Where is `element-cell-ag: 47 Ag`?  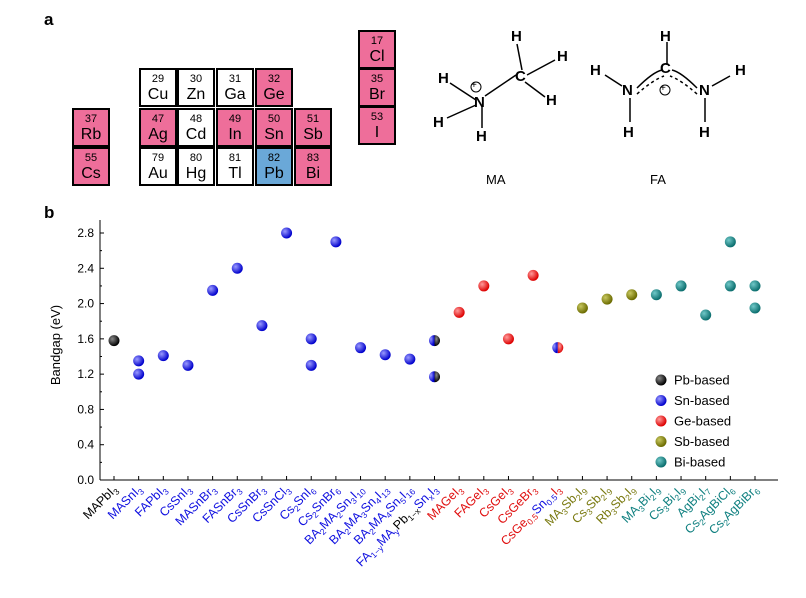 element-cell-ag: 47 Ag is located at coordinates (158, 127).